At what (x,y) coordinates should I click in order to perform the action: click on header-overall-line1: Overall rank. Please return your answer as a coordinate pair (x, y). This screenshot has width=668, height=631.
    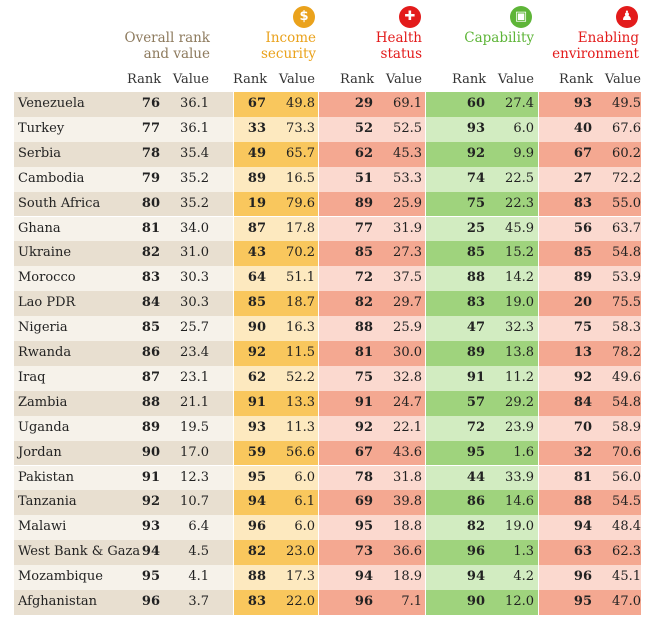
    Looking at the image, I should click on (167, 38).